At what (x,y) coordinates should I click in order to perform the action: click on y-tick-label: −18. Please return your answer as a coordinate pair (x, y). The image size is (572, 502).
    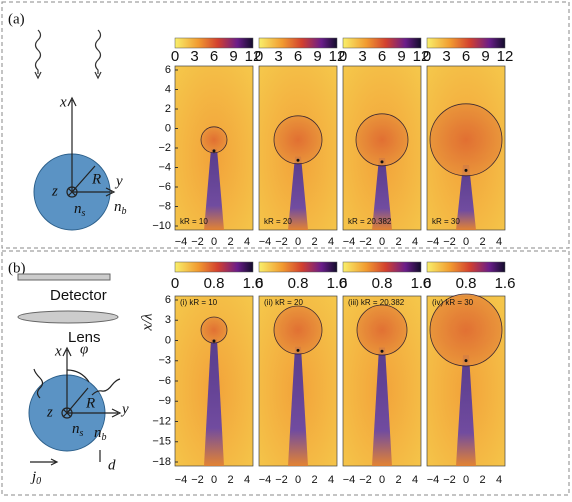
    Looking at the image, I should click on (161, 462).